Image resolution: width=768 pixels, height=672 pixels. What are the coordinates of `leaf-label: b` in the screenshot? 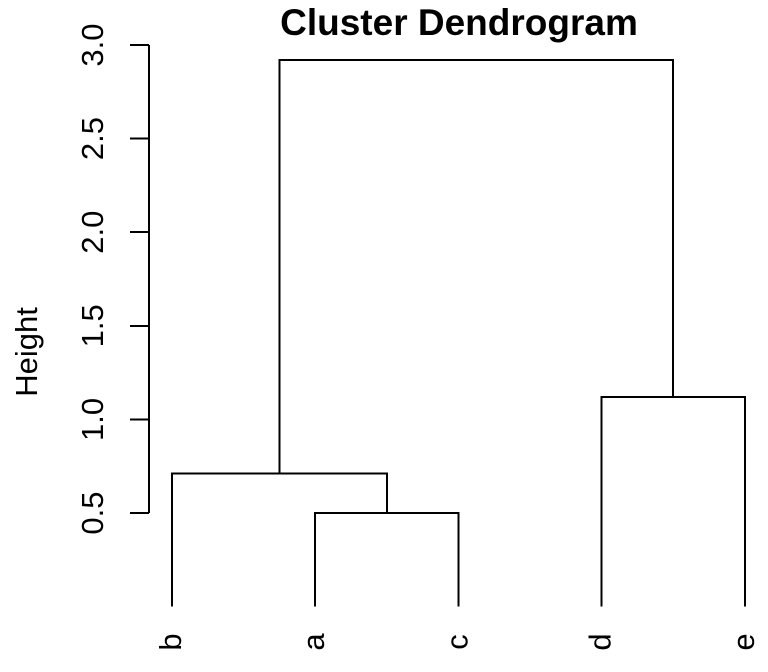 It's located at (170, 641).